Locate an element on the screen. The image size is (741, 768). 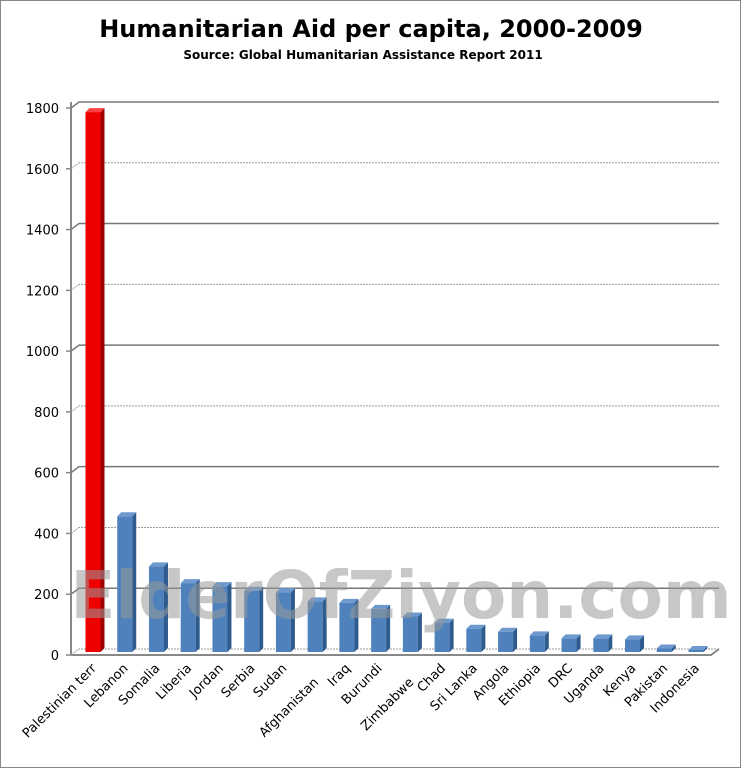
y-tick-label: 1400 is located at coordinates (42, 231).